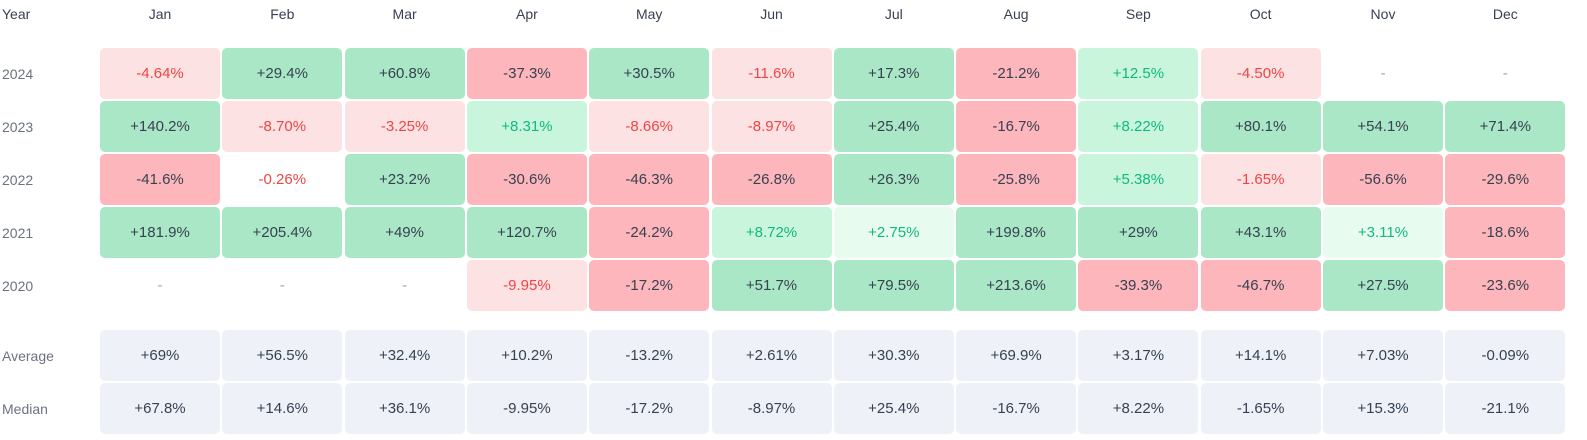 The height and width of the screenshot is (440, 1587). What do you see at coordinates (18, 232) in the screenshot?
I see `year-label: 2021` at bounding box center [18, 232].